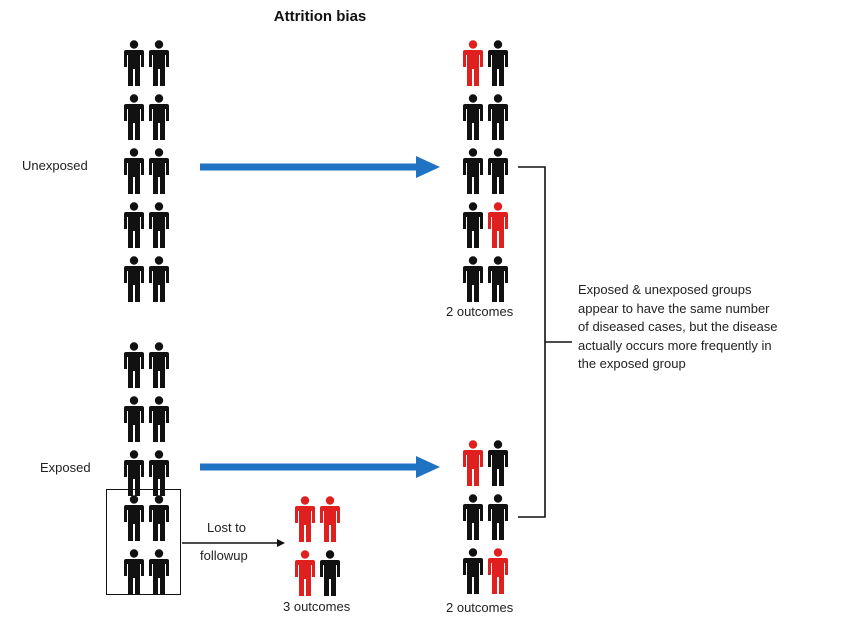 The width and height of the screenshot is (857, 620). I want to click on unexposed-arrow, so click(320, 167).